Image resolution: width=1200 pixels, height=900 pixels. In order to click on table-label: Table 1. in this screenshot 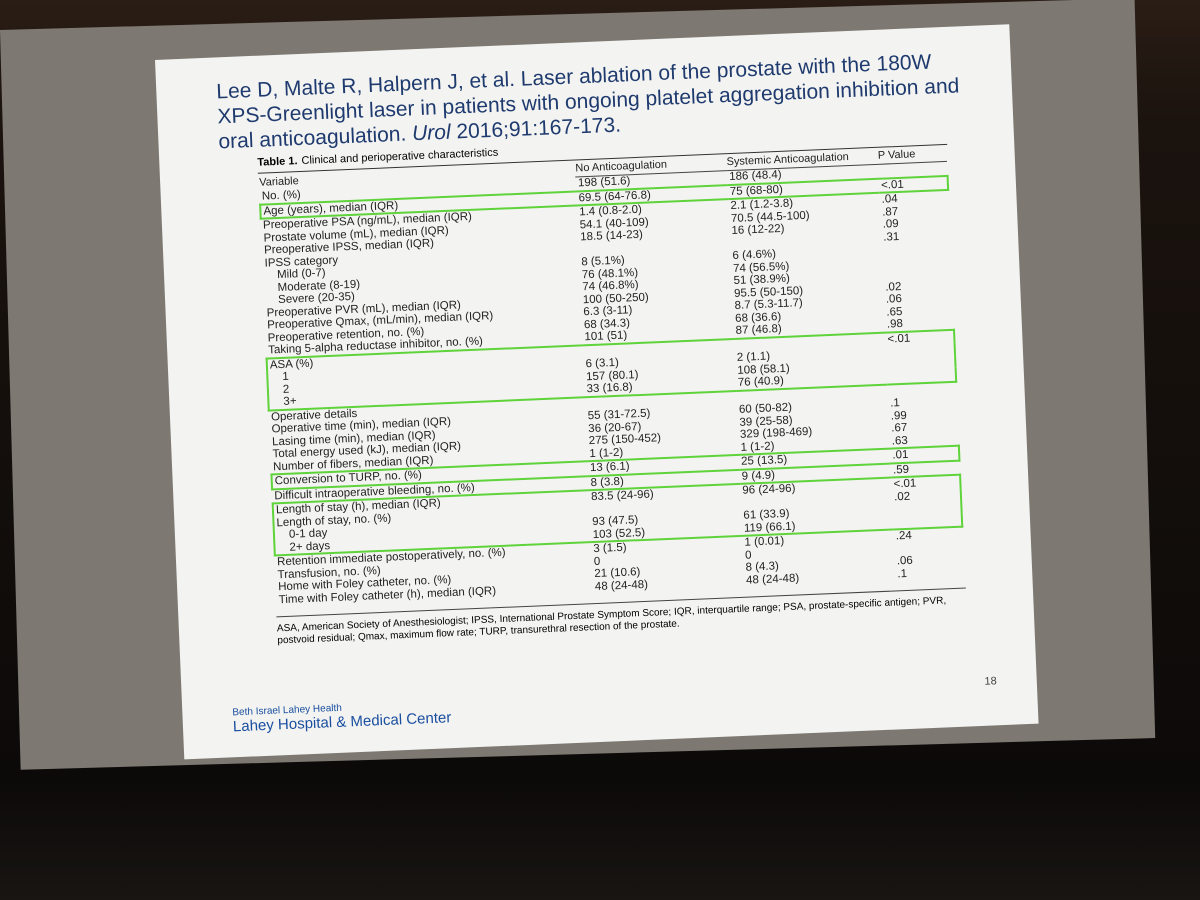, I will do `click(277, 162)`.